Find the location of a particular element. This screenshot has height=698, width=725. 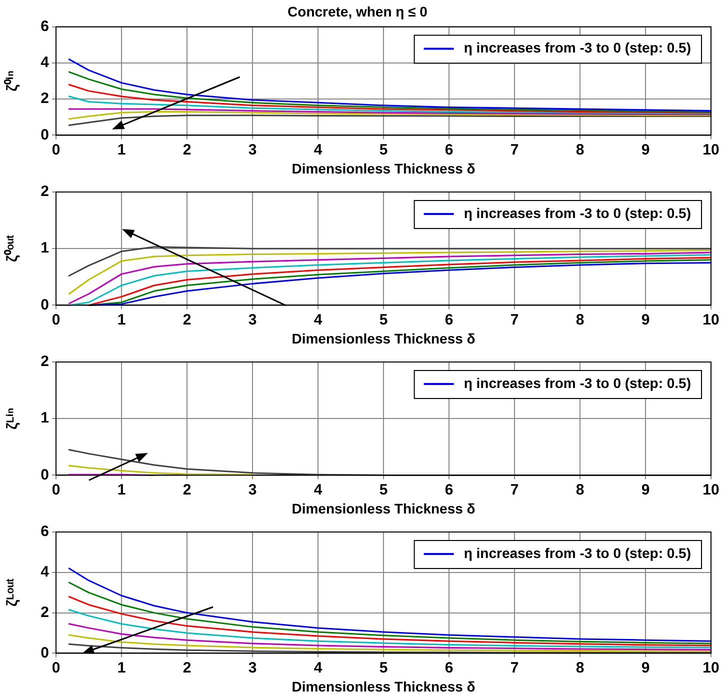

chart-title: Concrete, when η ≤ 0 is located at coordinates (358, 11).